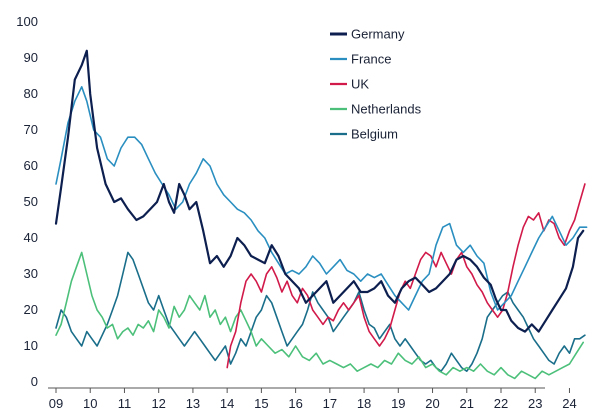 The image size is (595, 417). Describe the element at coordinates (158, 403) in the screenshot. I see `x-tick-label: 12` at that location.